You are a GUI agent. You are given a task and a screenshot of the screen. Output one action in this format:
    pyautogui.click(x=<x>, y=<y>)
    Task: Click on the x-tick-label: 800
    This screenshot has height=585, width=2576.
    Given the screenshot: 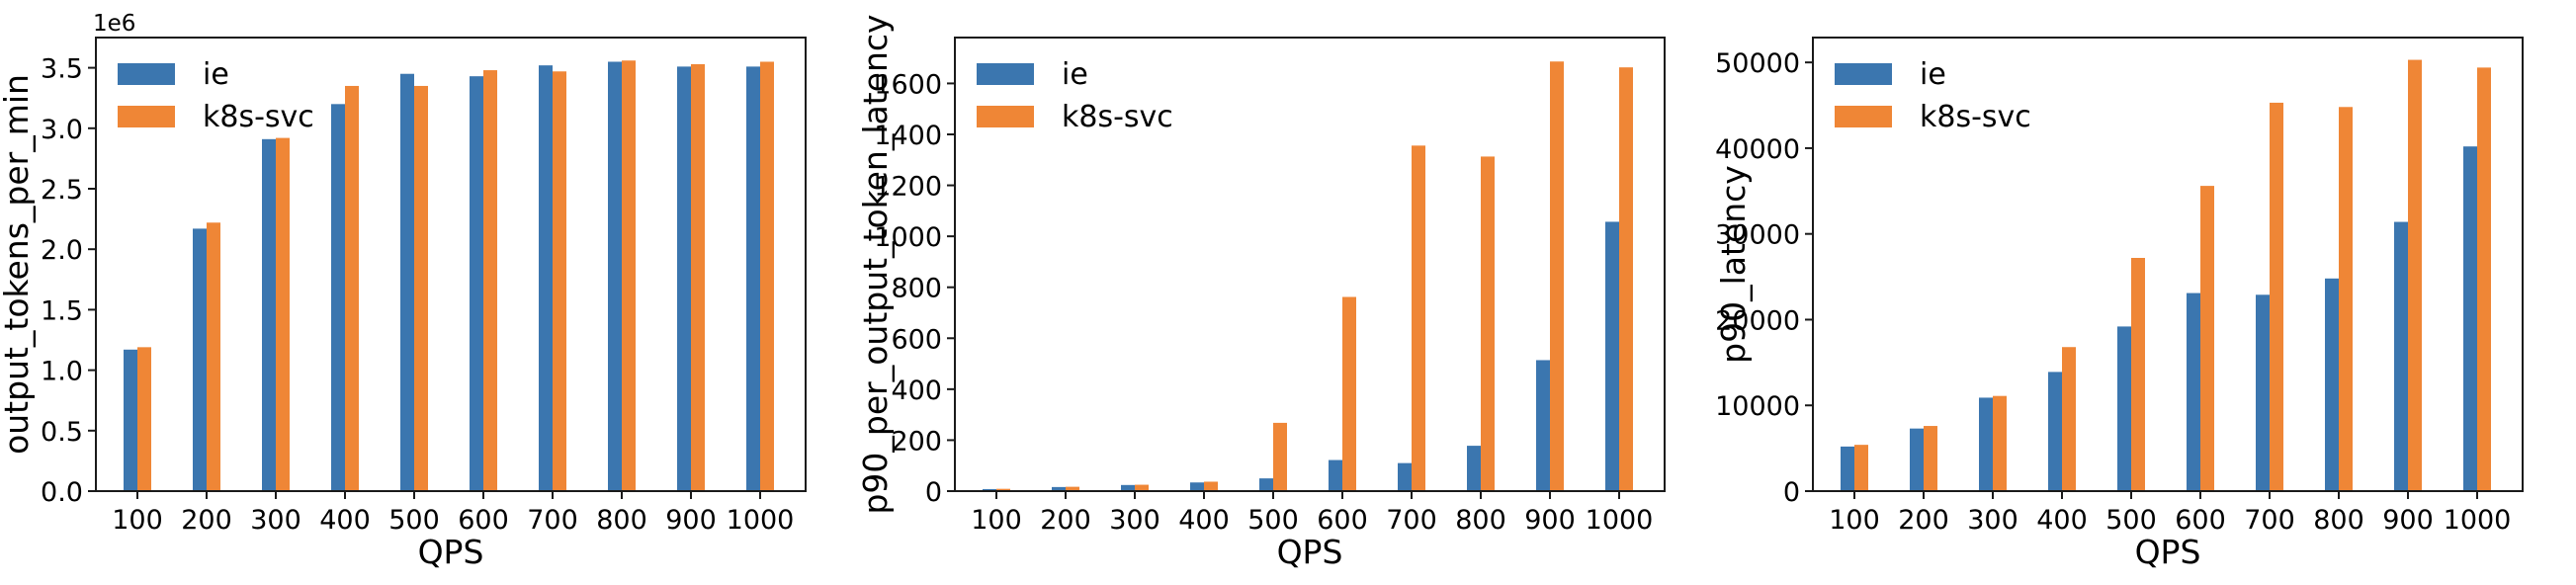 What is the action you would take?
    pyautogui.click(x=1480, y=520)
    